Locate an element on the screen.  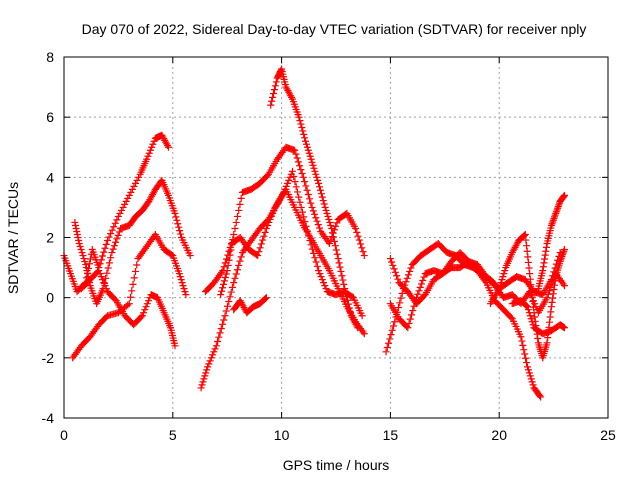
series-track-c is located at coordinates (129, 296).